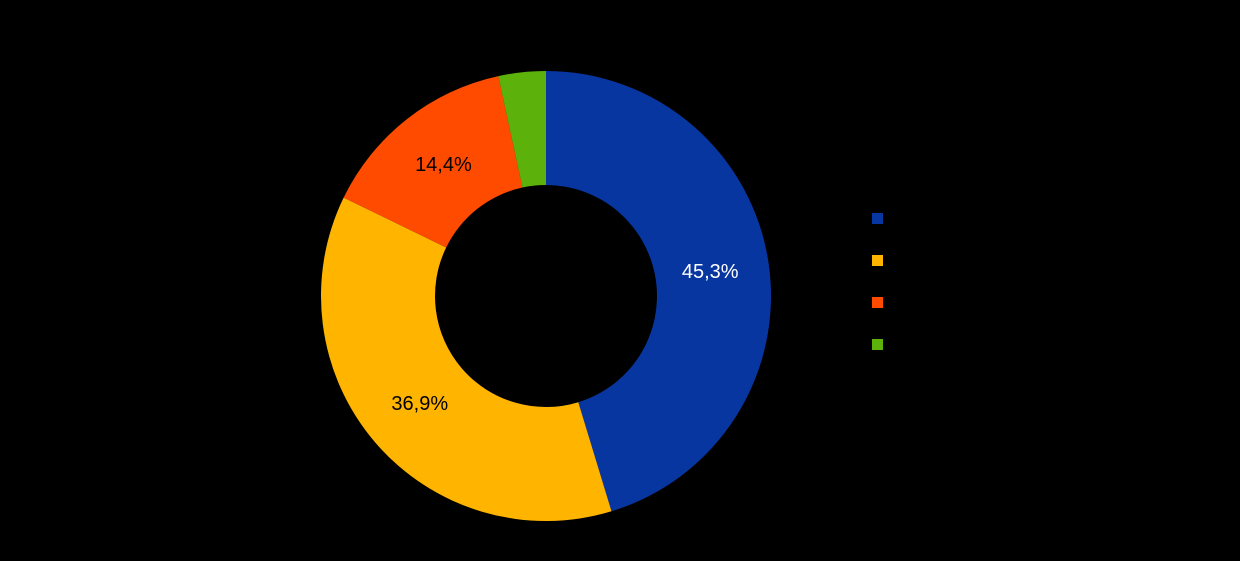 The height and width of the screenshot is (561, 1240). What do you see at coordinates (710, 271) in the screenshot?
I see `slice-label-1: 45,3%` at bounding box center [710, 271].